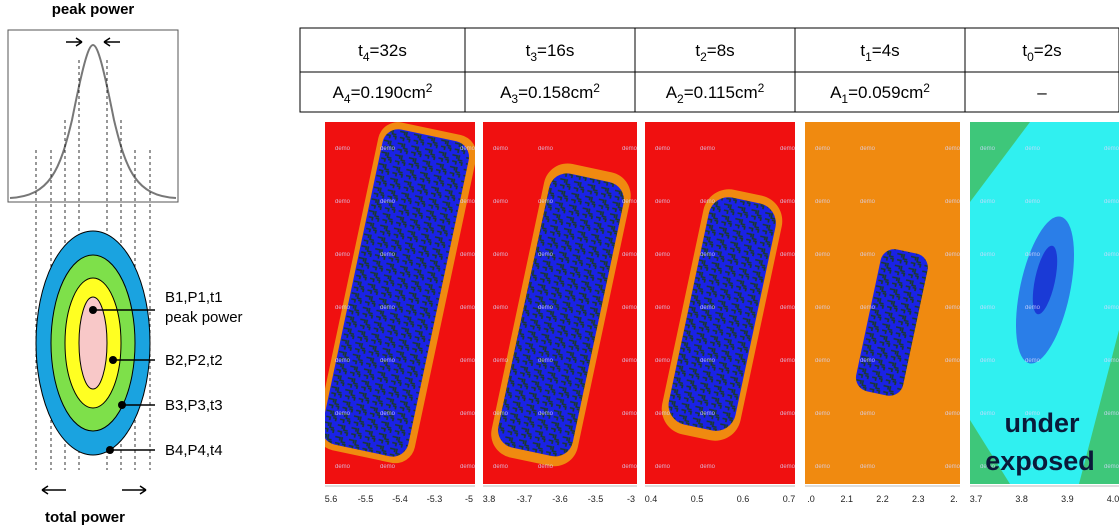 The height and width of the screenshot is (531, 1119). I want to click on ring-note: peak power, so click(204, 317).